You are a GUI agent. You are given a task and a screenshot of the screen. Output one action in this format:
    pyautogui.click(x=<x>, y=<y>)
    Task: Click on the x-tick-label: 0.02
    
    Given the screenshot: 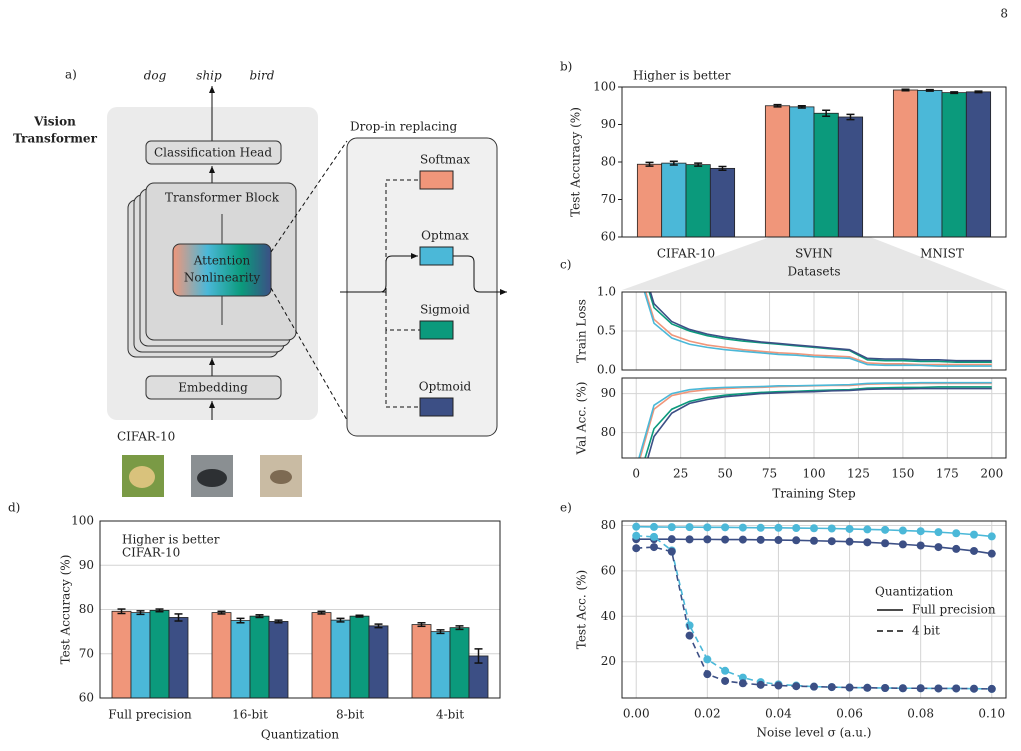 What is the action you would take?
    pyautogui.click(x=707, y=714)
    